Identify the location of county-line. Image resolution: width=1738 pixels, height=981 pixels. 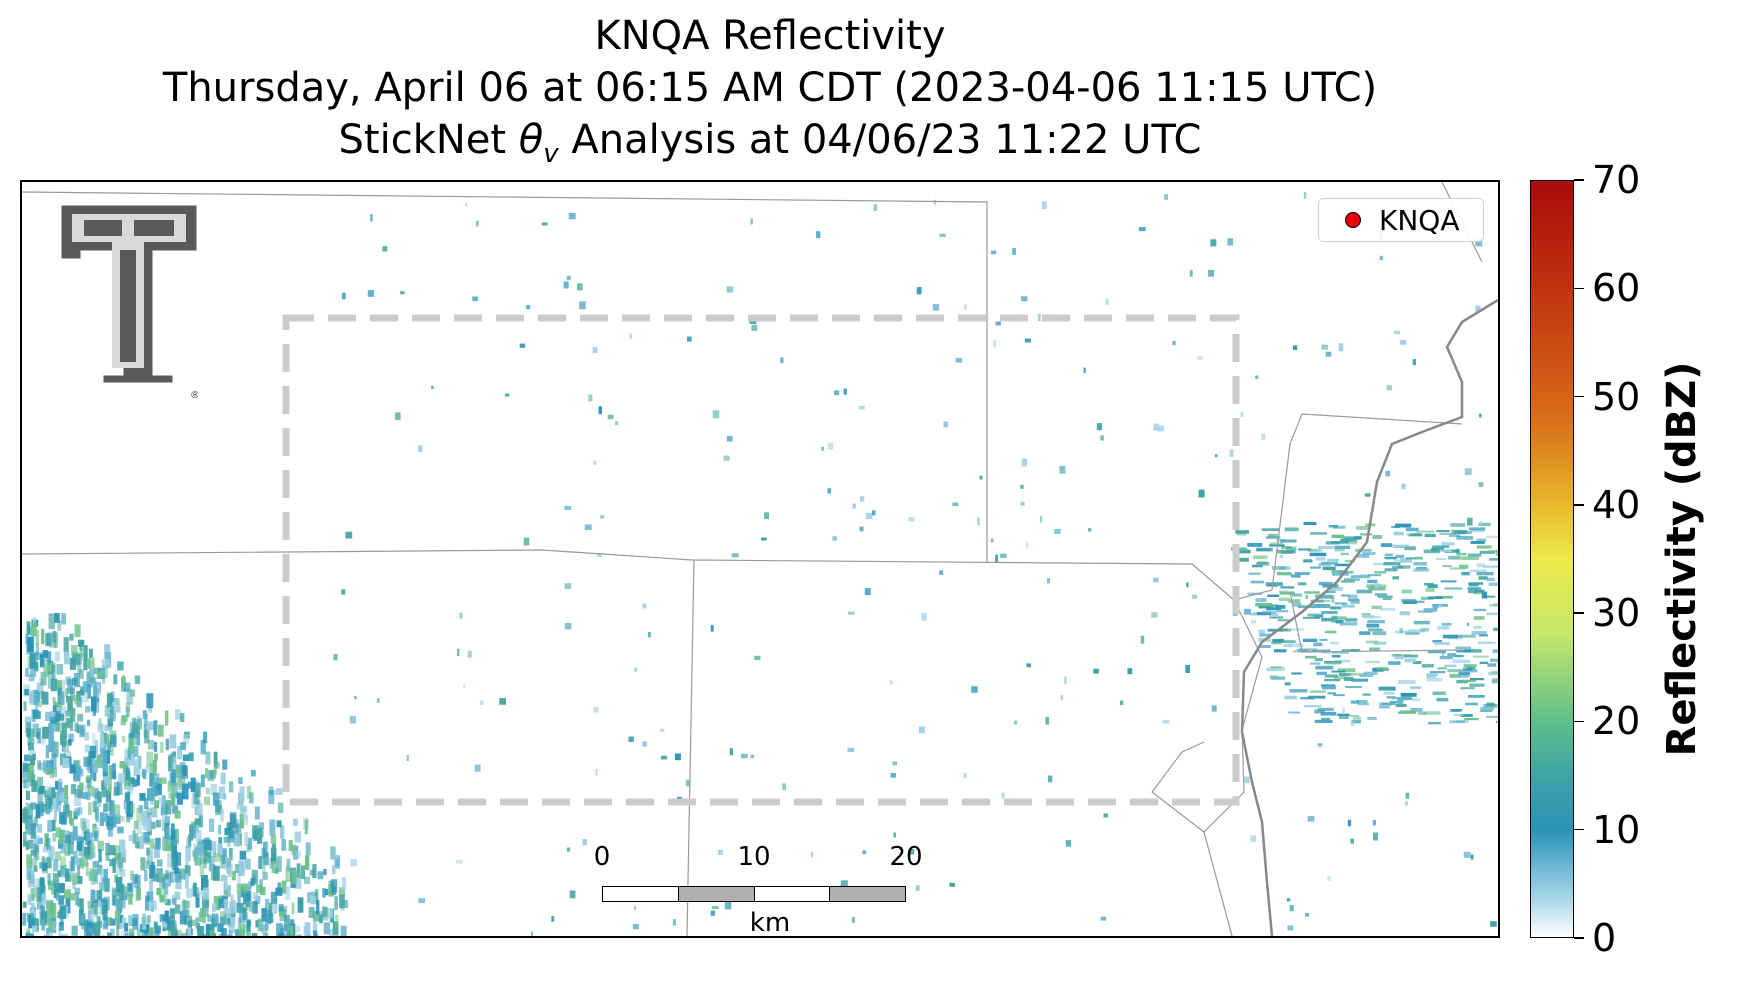
(1178, 787).